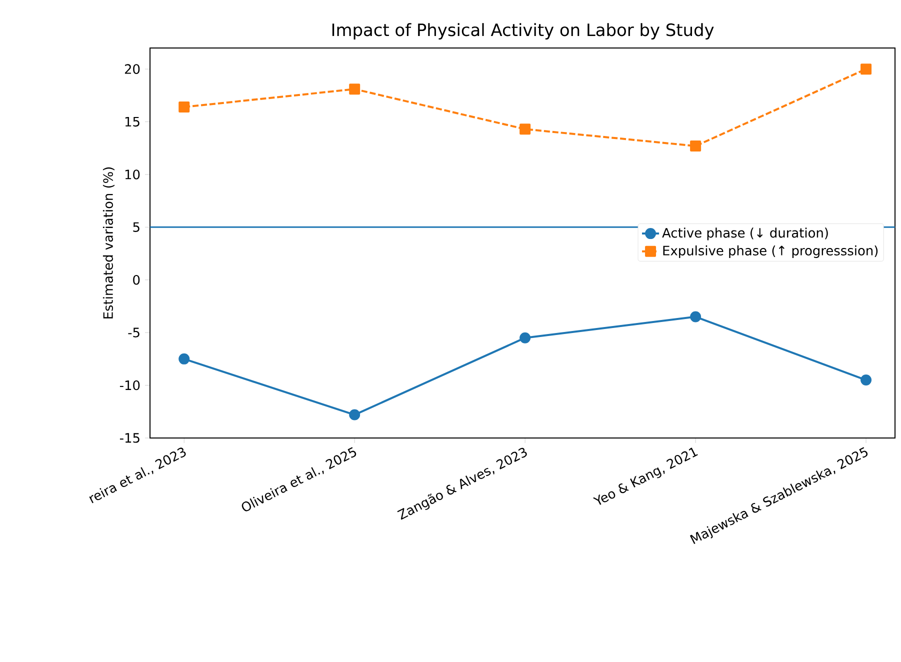 The image size is (901, 662). I want to click on y-tick-label: 10, so click(132, 175).